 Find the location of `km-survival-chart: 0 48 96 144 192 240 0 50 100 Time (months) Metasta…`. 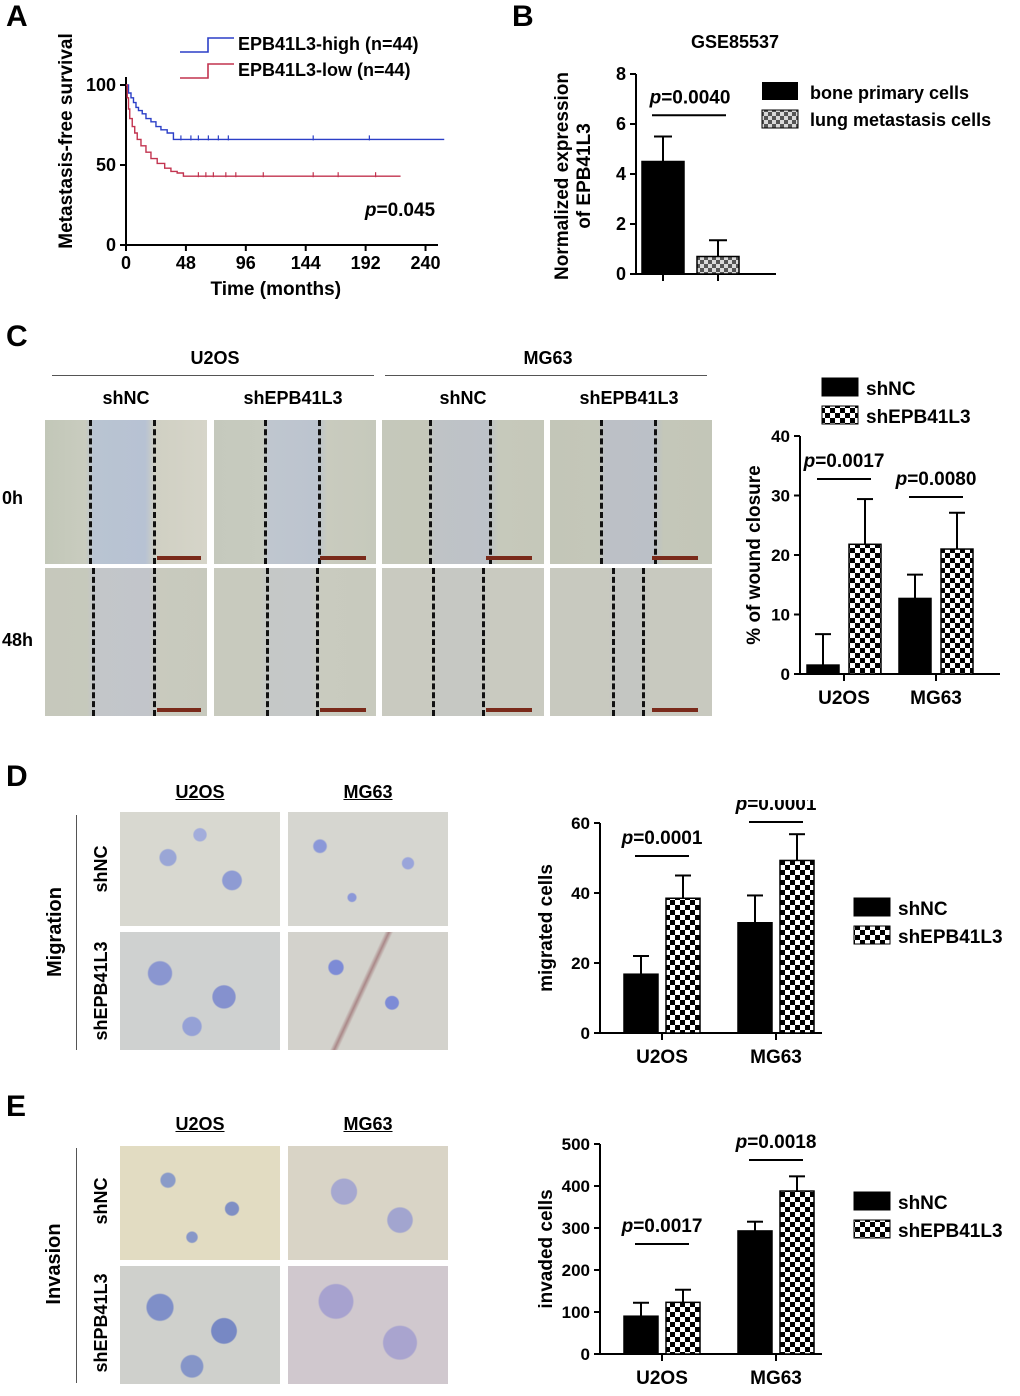

km-survival-chart: 0 48 96 144 192 240 0 50 100 Time (months) Metasta… is located at coordinates (250, 166).